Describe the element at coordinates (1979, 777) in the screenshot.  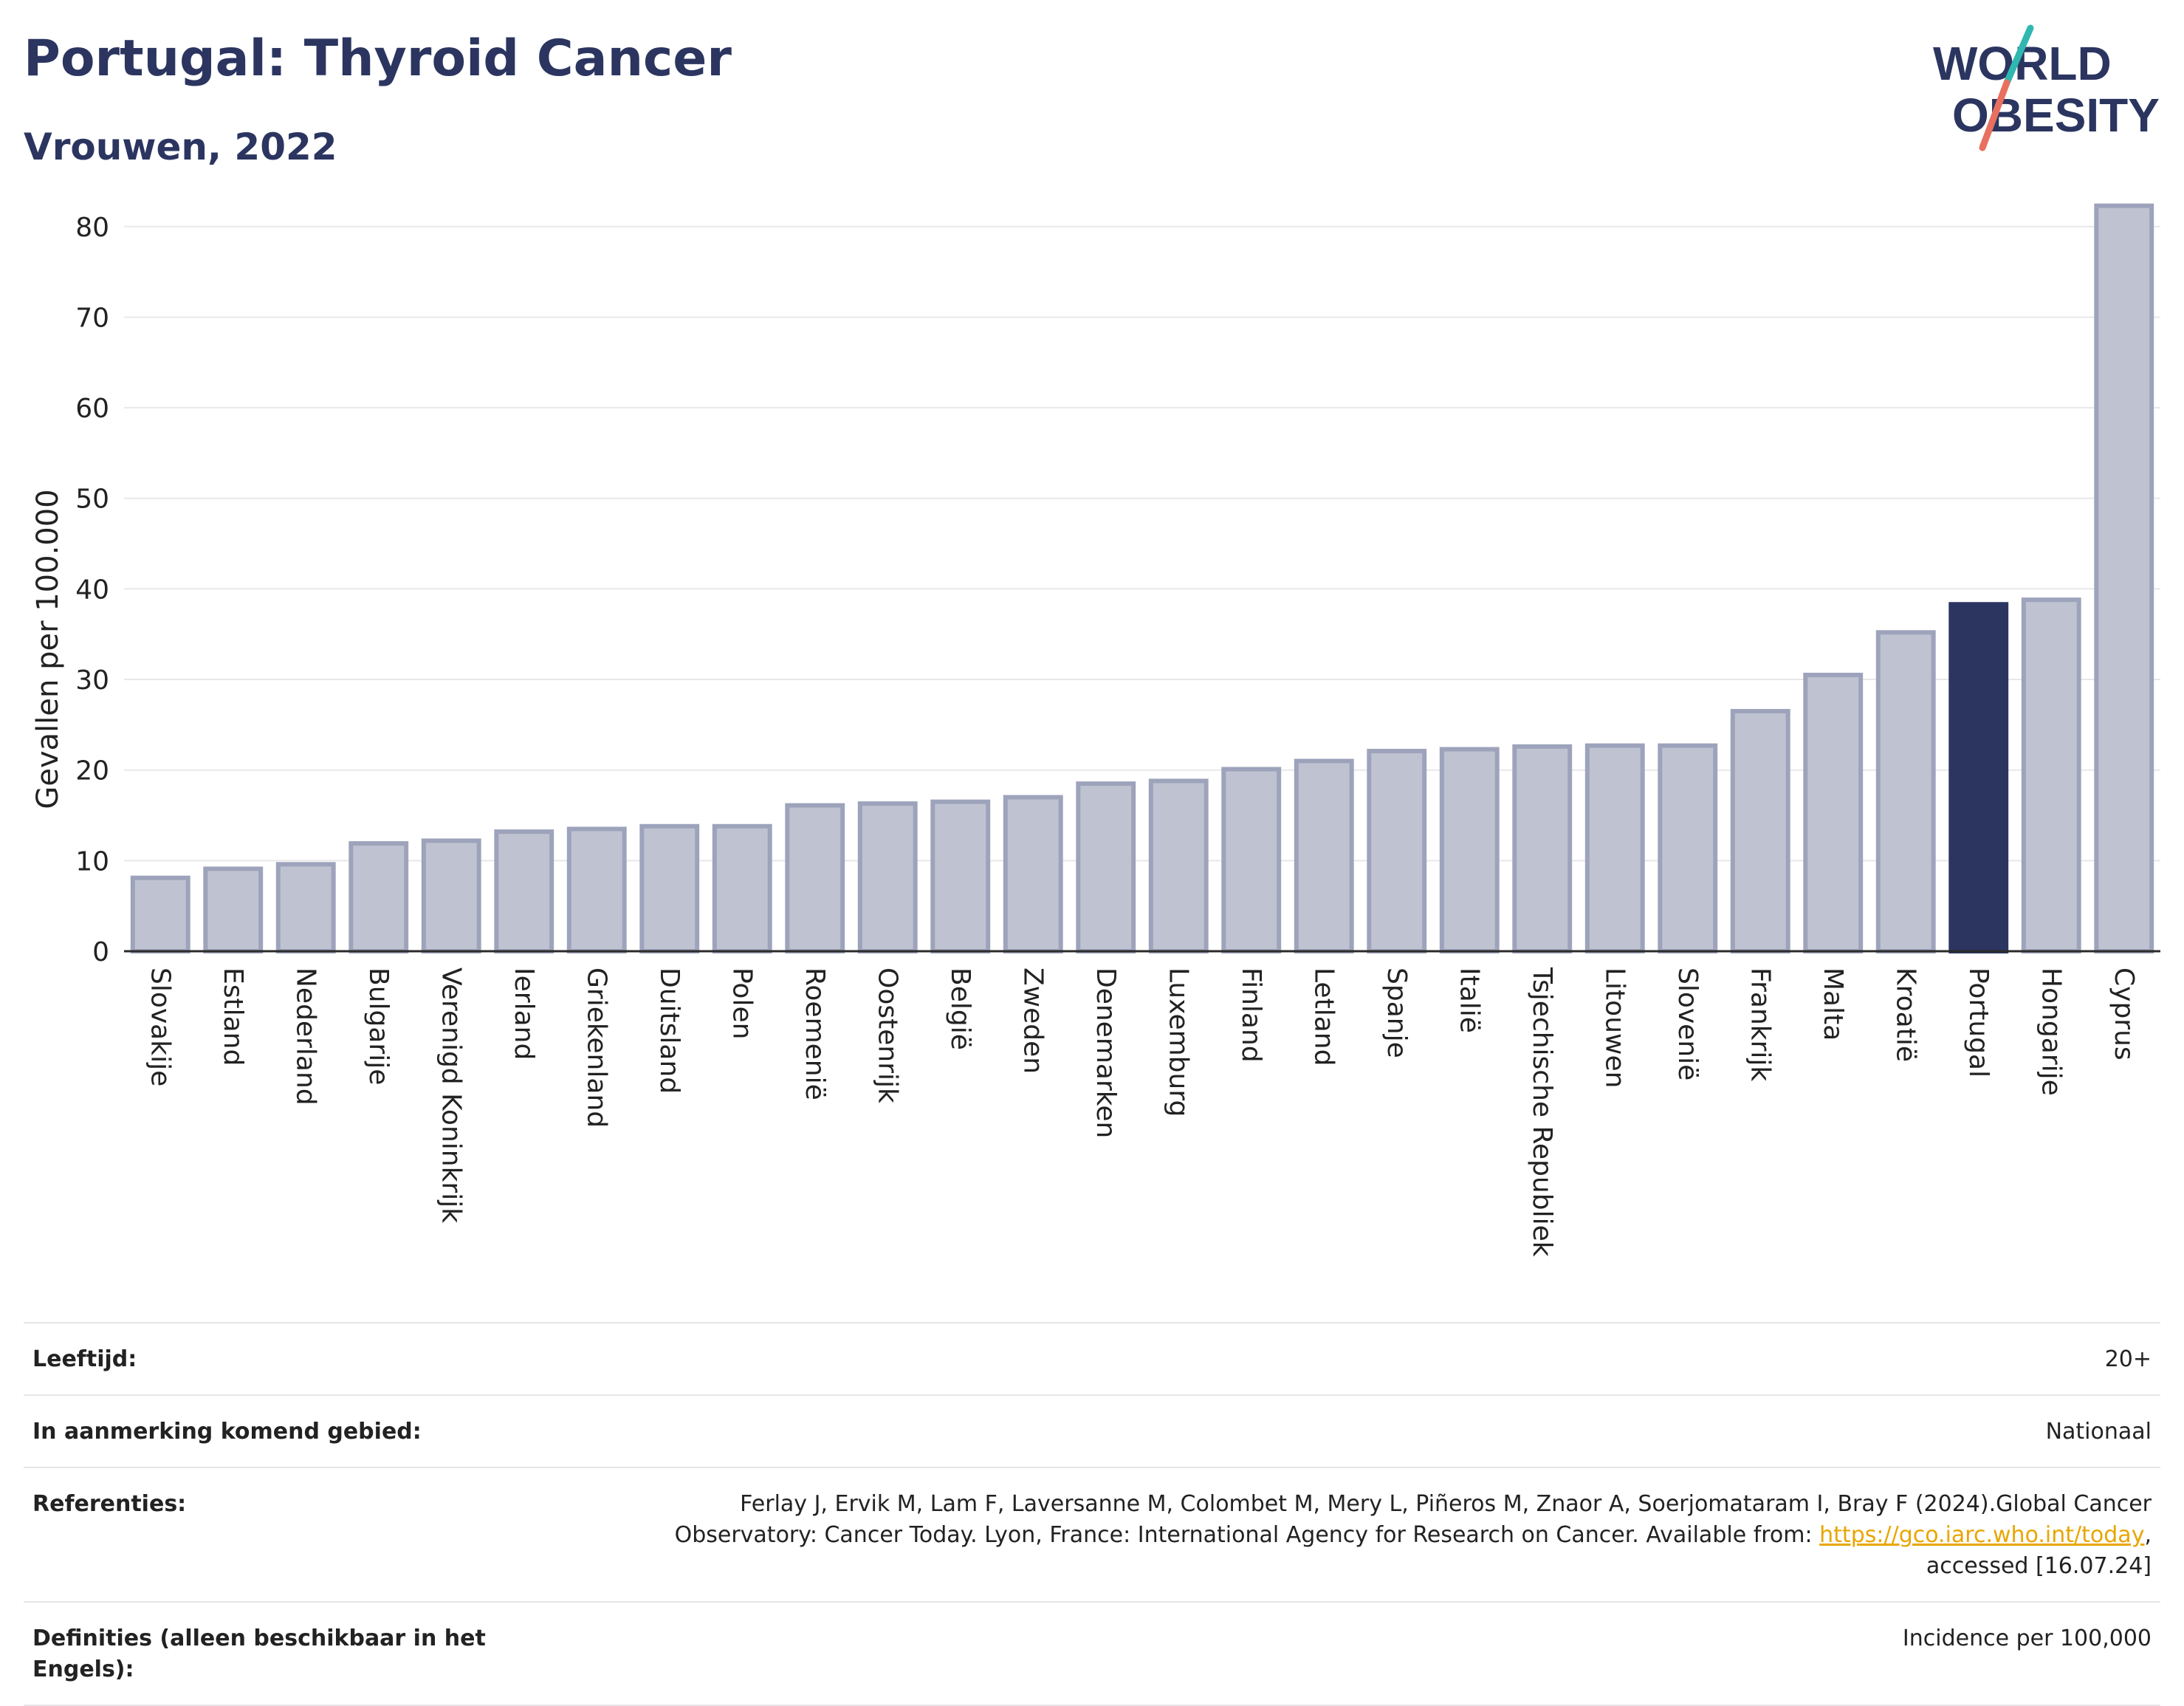
I see `bar-portugal` at that location.